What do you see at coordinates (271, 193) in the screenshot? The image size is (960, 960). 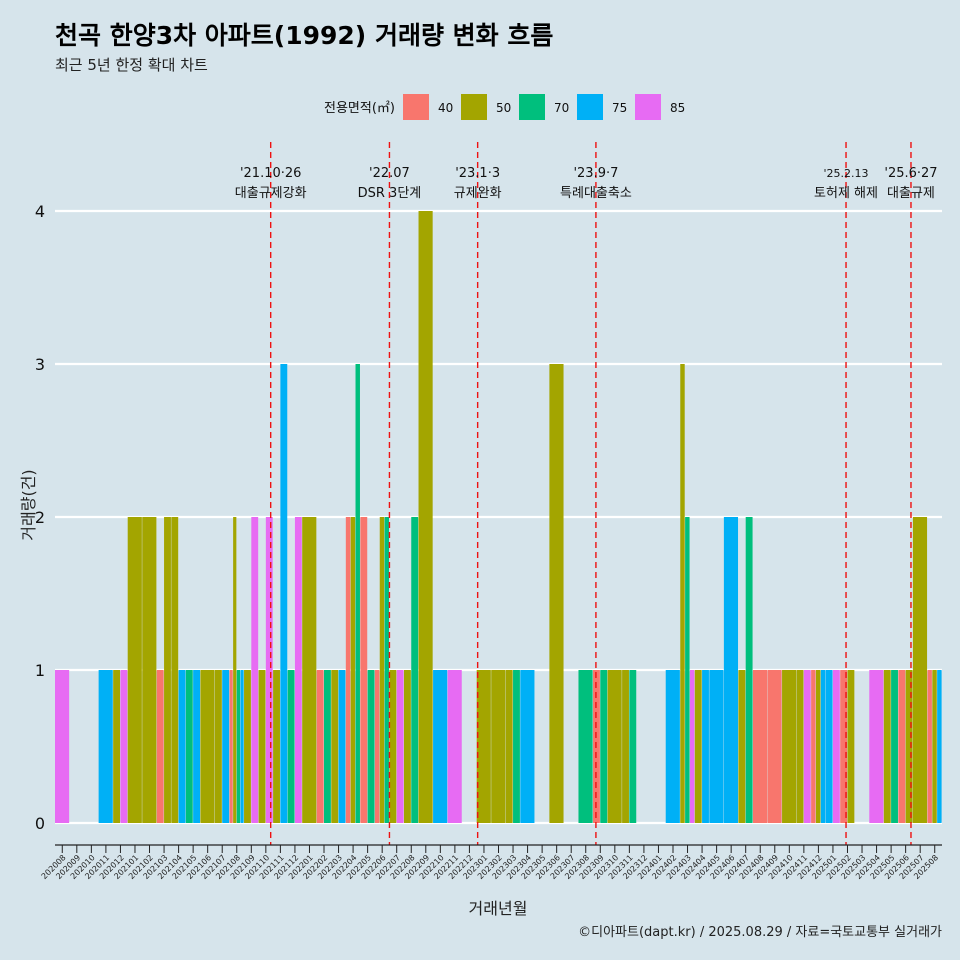 I see `event-label: 대출규제강화` at bounding box center [271, 193].